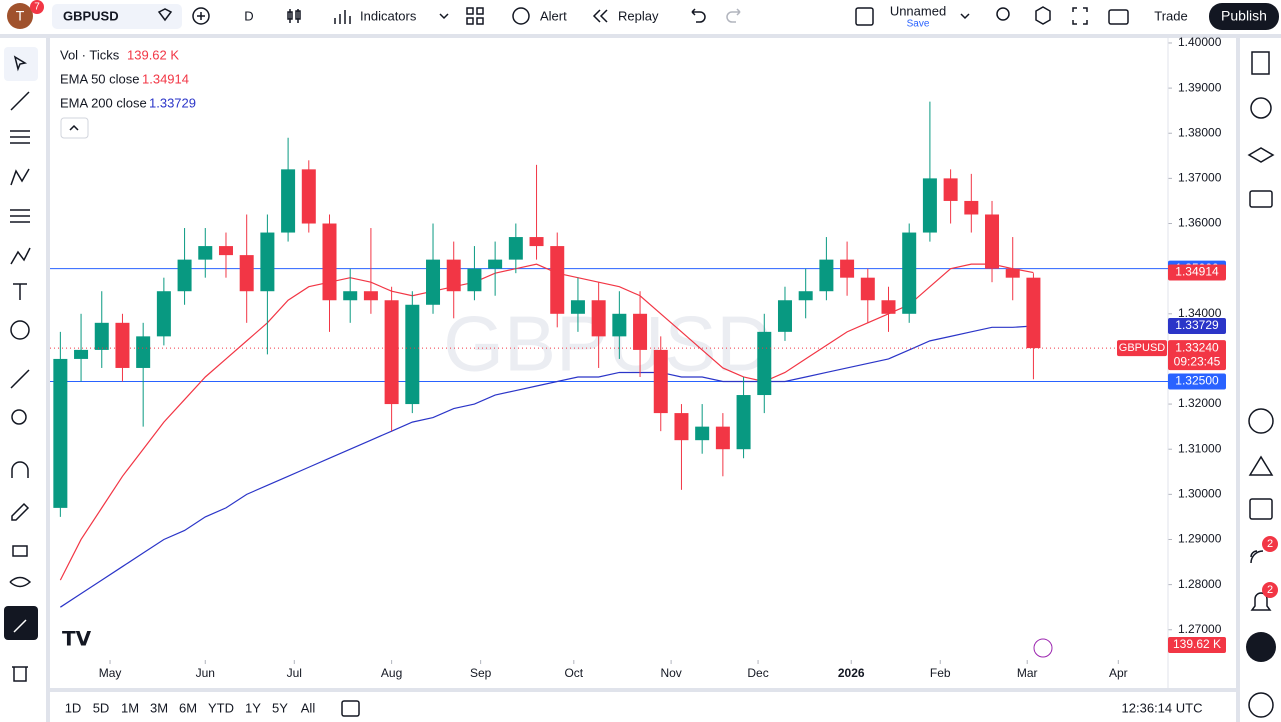  I want to click on symbol-search, so click(117, 16).